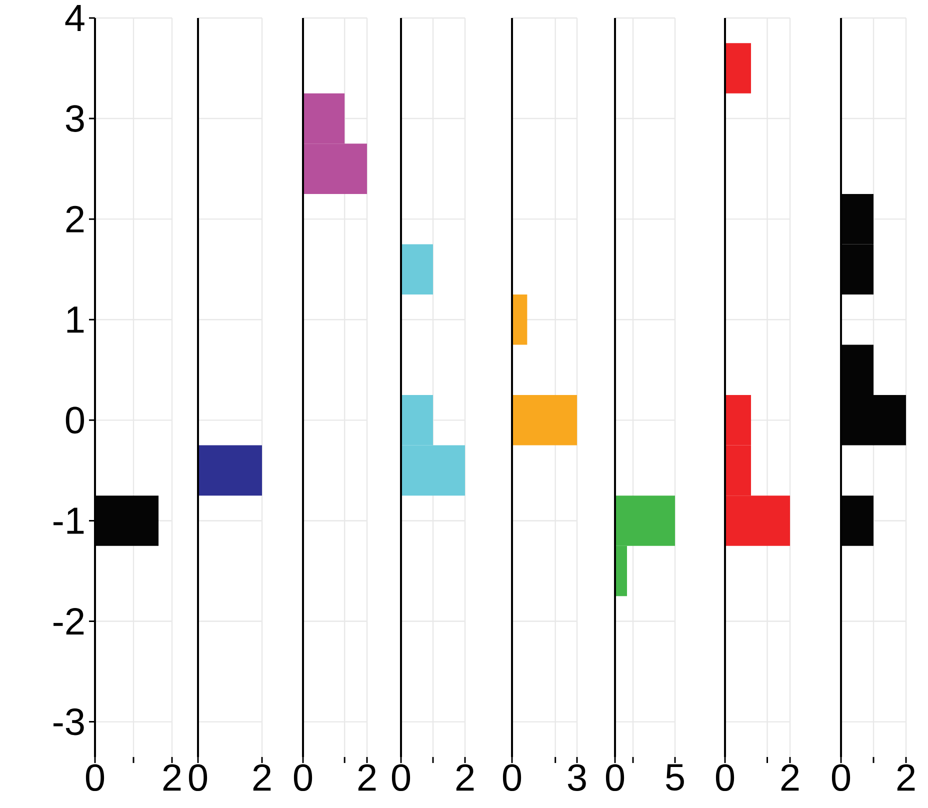 The image size is (928, 808). Describe the element at coordinates (74, 18) in the screenshot. I see `y-tick-label: 4` at that location.